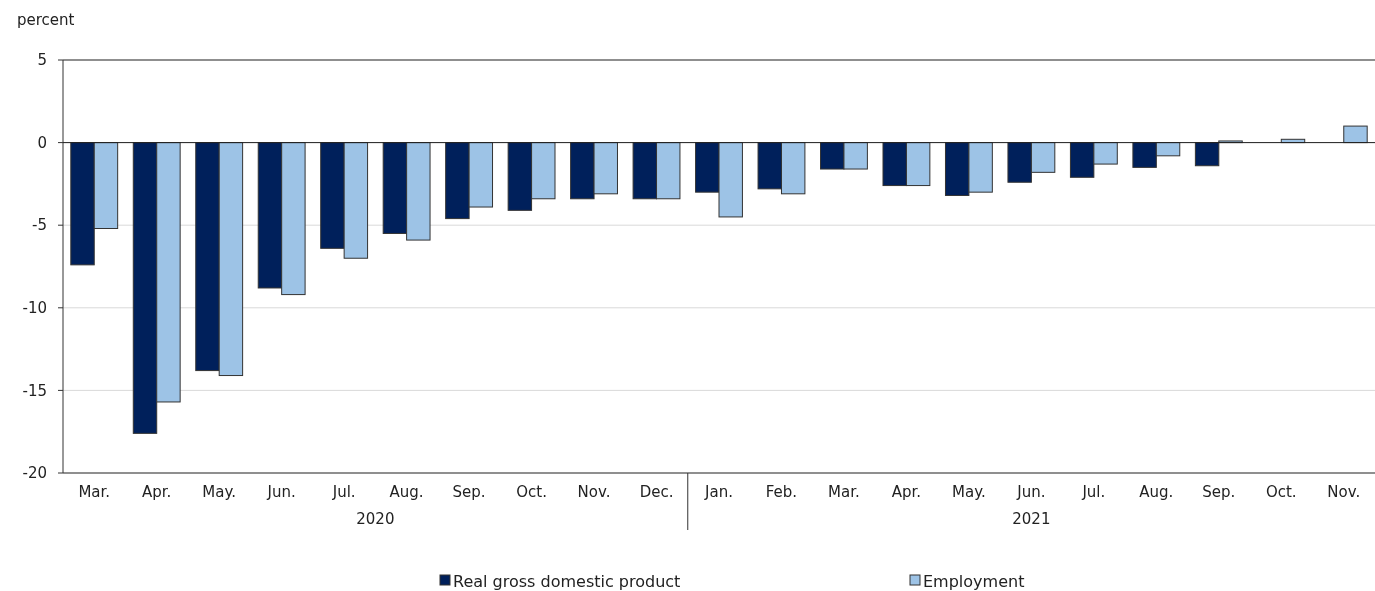 The image size is (1375, 591). Describe the element at coordinates (42, 142) in the screenshot. I see `y-tick-label: 0` at that location.